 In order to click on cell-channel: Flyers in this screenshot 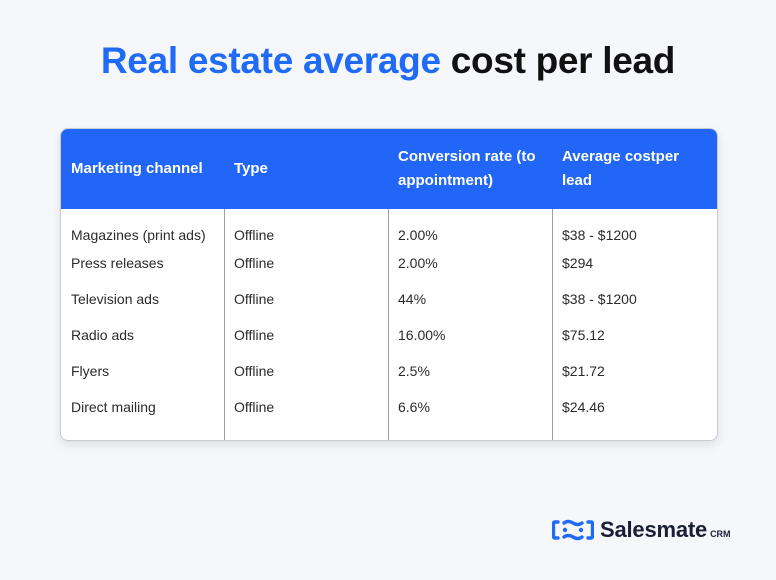, I will do `click(90, 371)`.